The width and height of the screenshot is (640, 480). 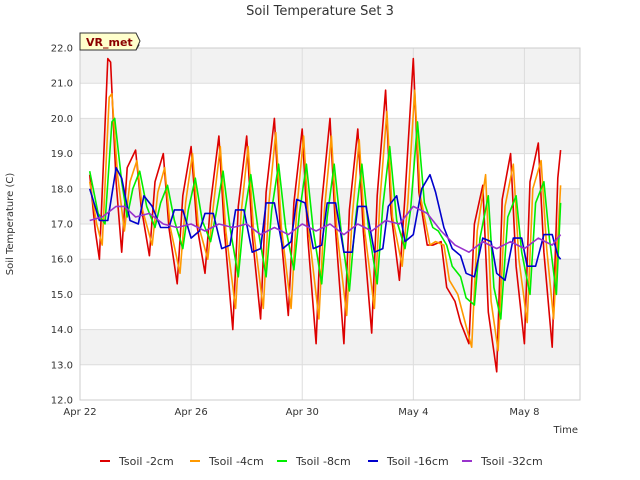 I want to click on y-tick-label: 21.0, so click(x=62, y=84).